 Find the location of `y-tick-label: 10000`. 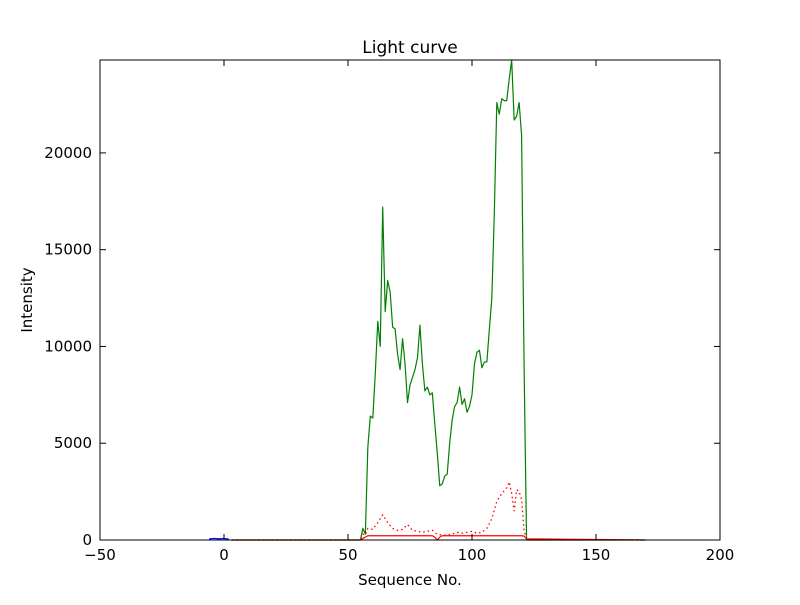

y-tick-label: 10000 is located at coordinates (68, 346).